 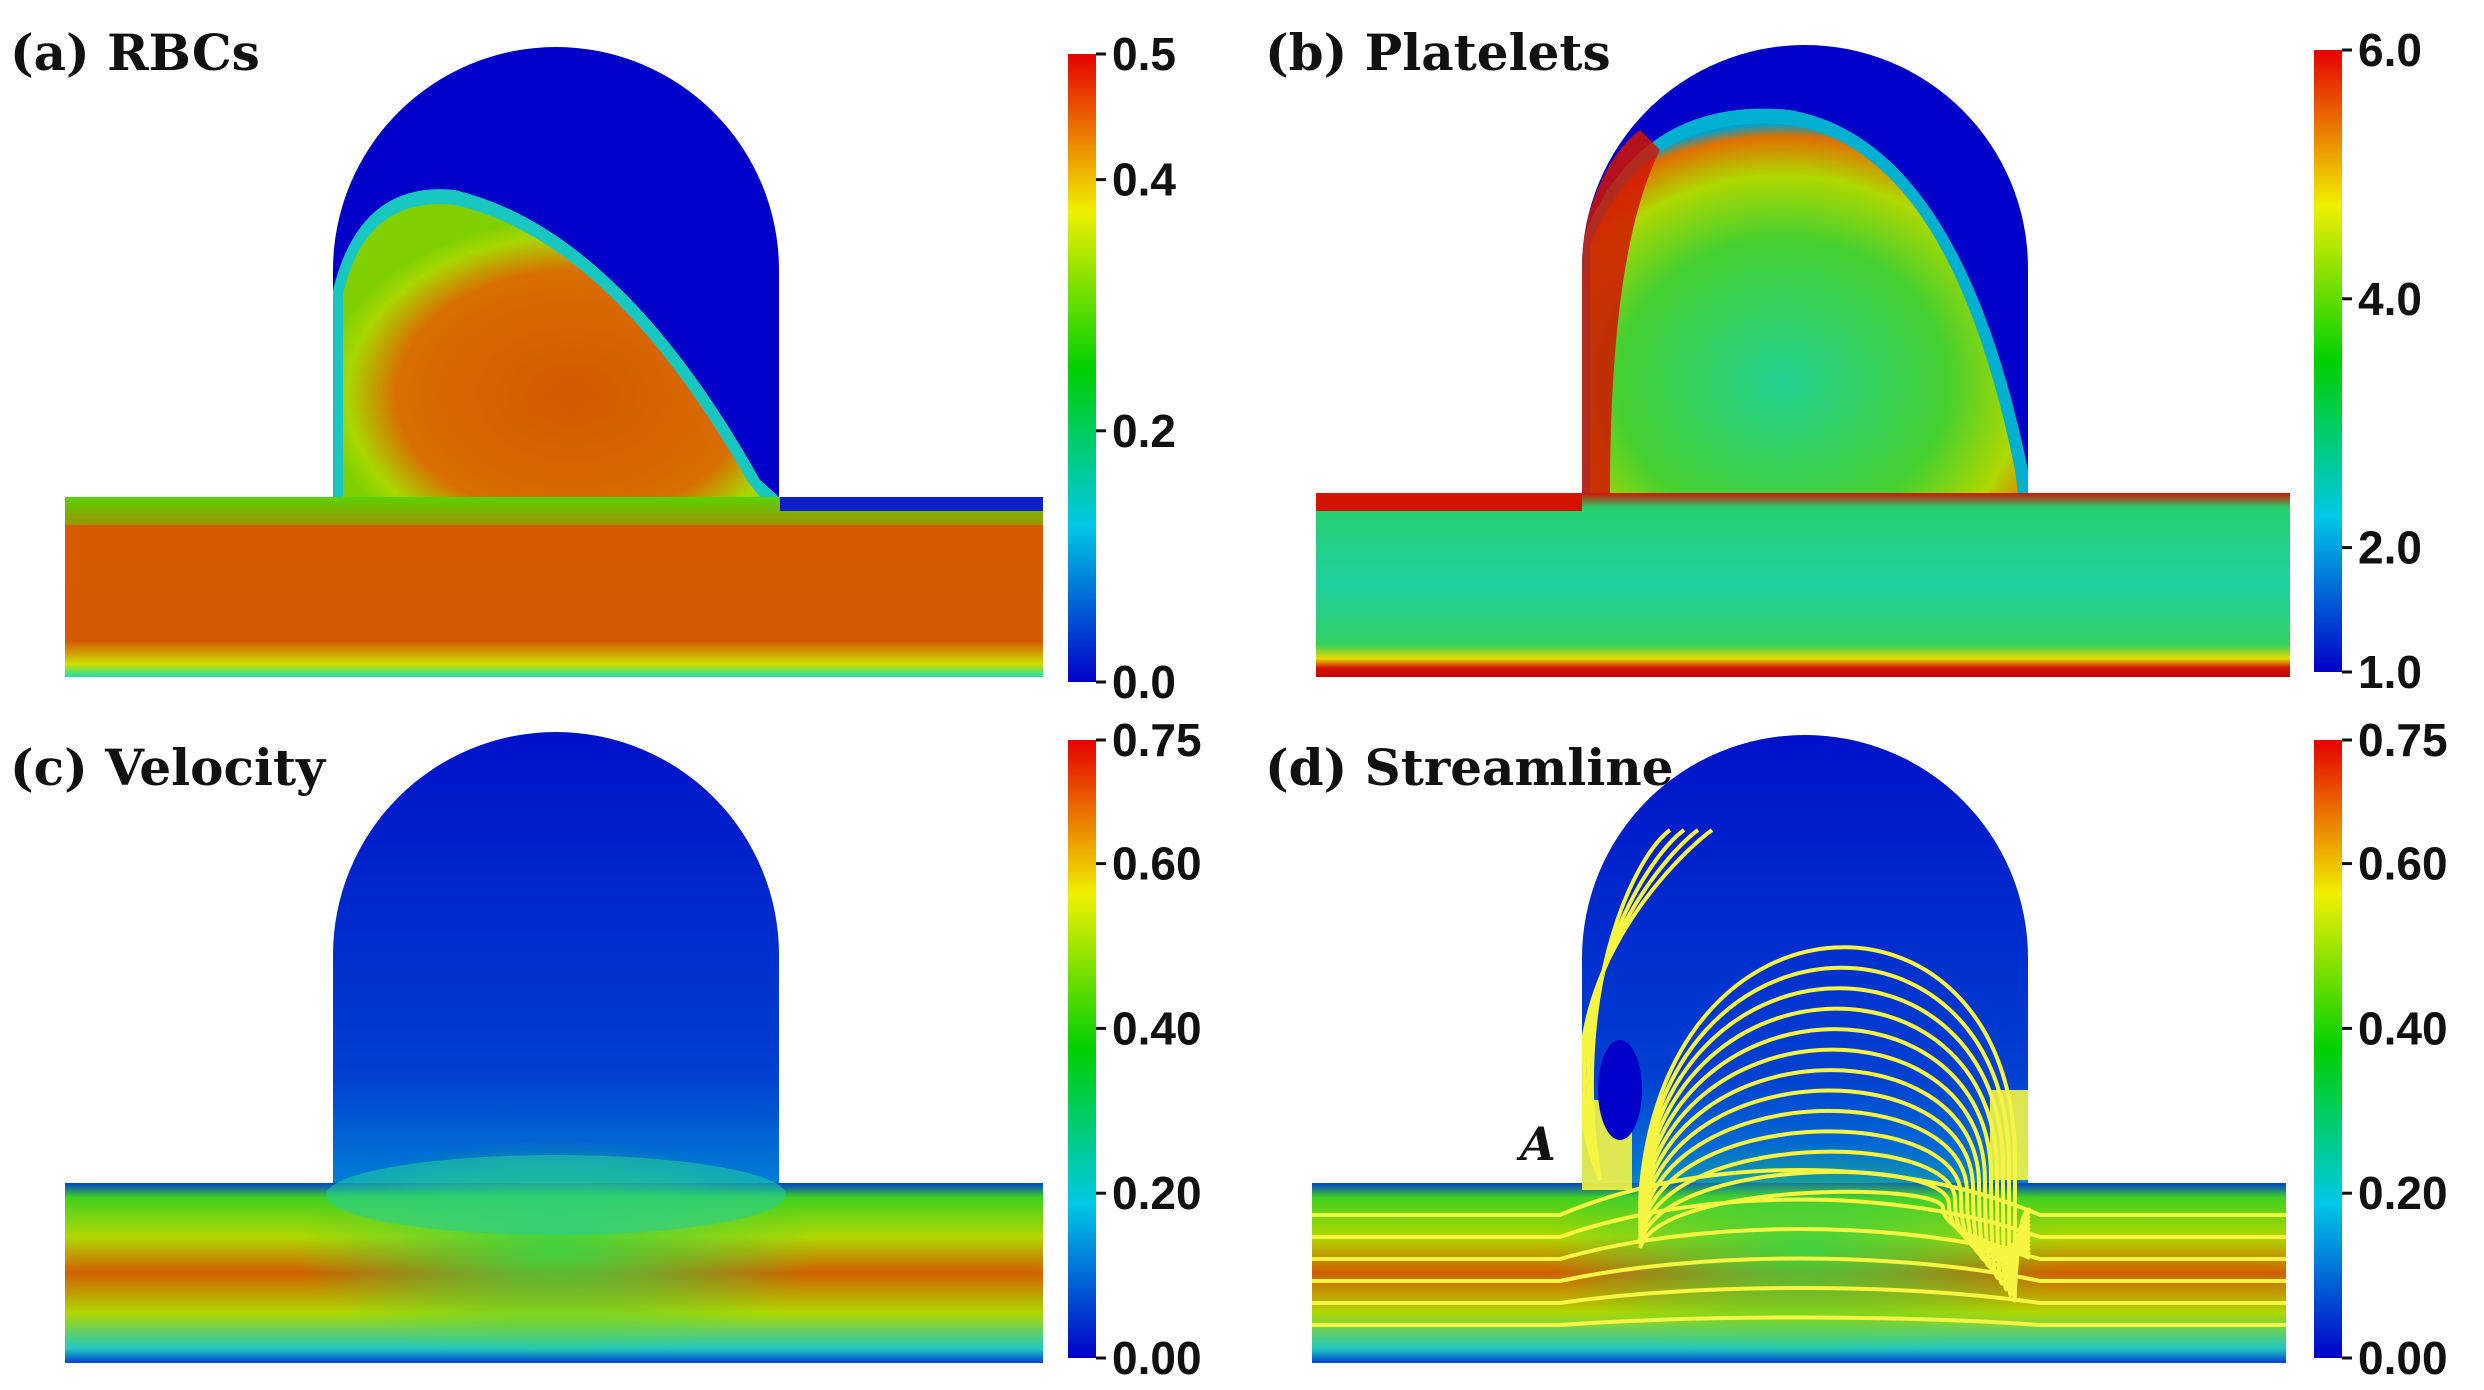 What do you see at coordinates (2390, 299) in the screenshot?
I see `colorbar-tick-label: 4.0` at bounding box center [2390, 299].